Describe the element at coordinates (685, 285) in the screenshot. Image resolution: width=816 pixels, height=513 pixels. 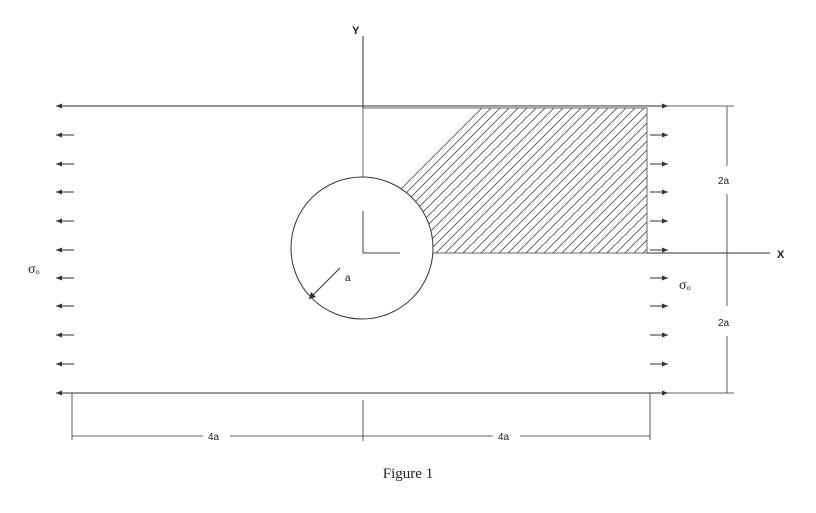
I see `stress-label-right: σₒ` at that location.